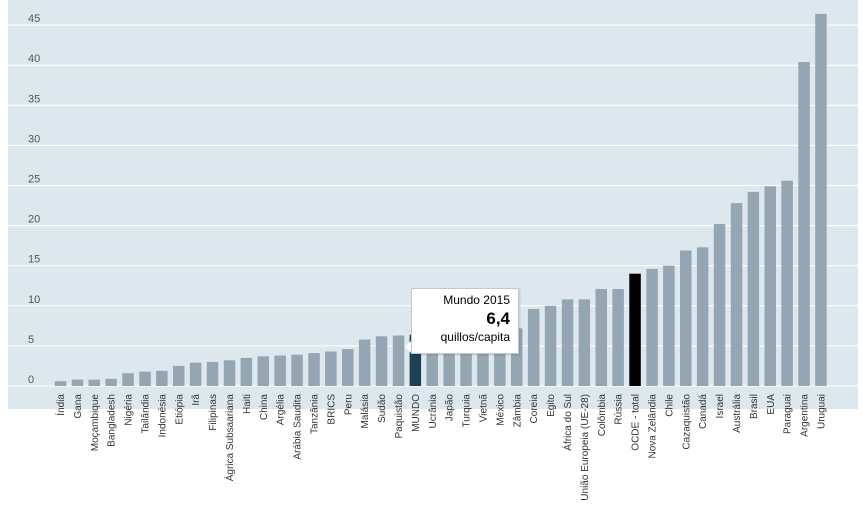  What do you see at coordinates (619, 409) in the screenshot?
I see `x-tick-label: Rússia` at bounding box center [619, 409].